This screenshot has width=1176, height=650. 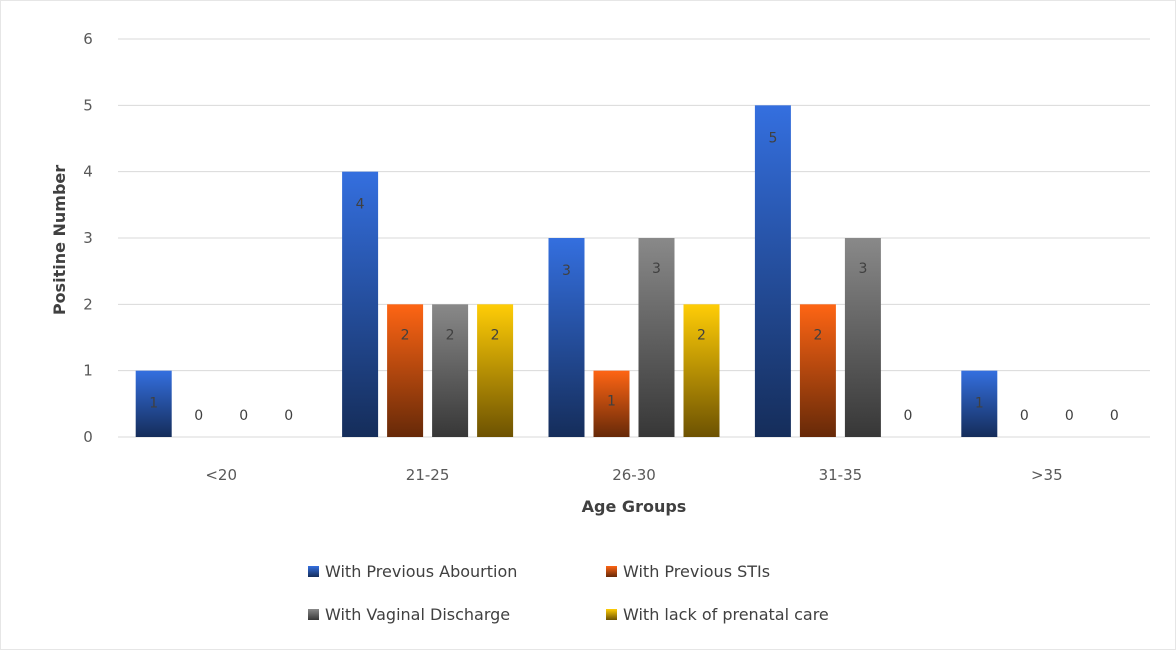 I want to click on x-axis-ticks: <20 21-25 26-30 31-35 >35, so click(x=633, y=475).